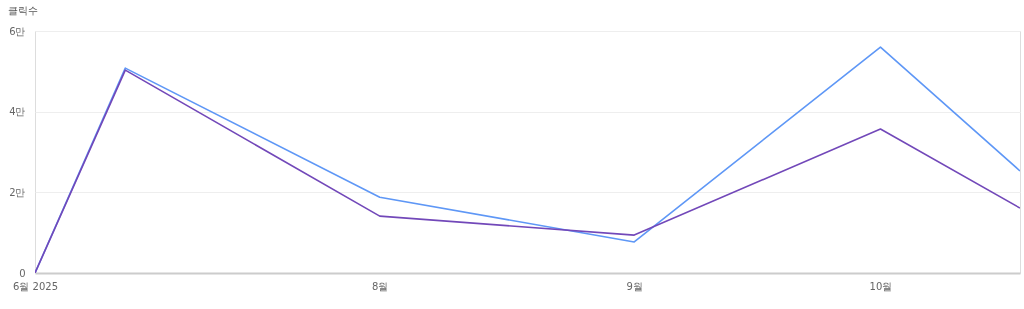 The width and height of the screenshot is (1024, 309). I want to click on x-tick-label: 6월 2025, so click(35, 286).